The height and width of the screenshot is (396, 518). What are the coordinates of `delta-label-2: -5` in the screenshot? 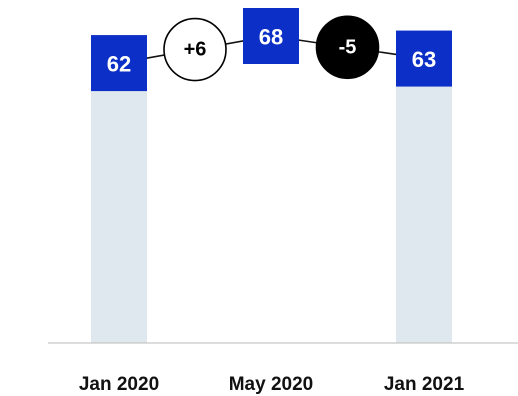 It's located at (348, 47).